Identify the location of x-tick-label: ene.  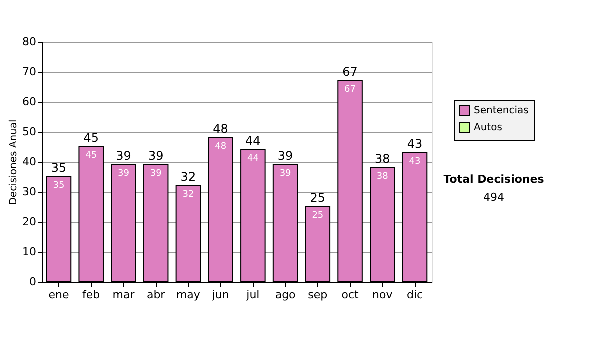
(59, 295).